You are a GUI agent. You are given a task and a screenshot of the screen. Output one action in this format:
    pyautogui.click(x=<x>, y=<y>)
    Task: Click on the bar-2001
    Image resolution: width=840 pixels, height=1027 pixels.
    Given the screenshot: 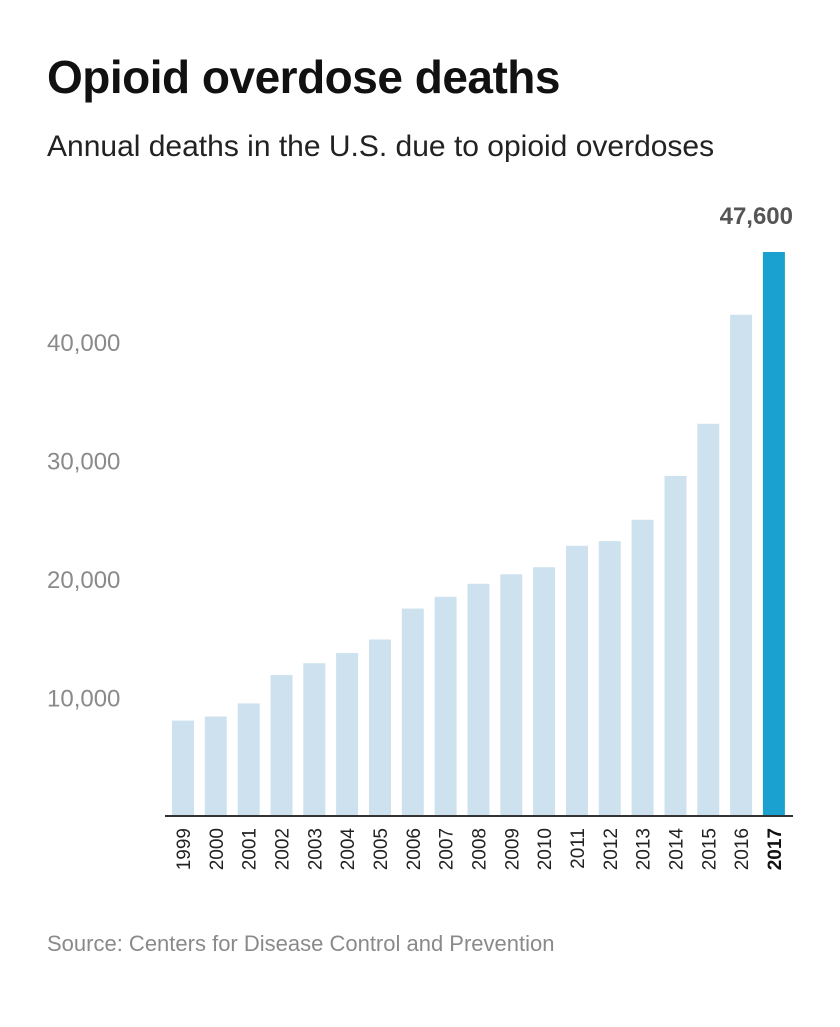 What is the action you would take?
    pyautogui.click(x=248, y=759)
    